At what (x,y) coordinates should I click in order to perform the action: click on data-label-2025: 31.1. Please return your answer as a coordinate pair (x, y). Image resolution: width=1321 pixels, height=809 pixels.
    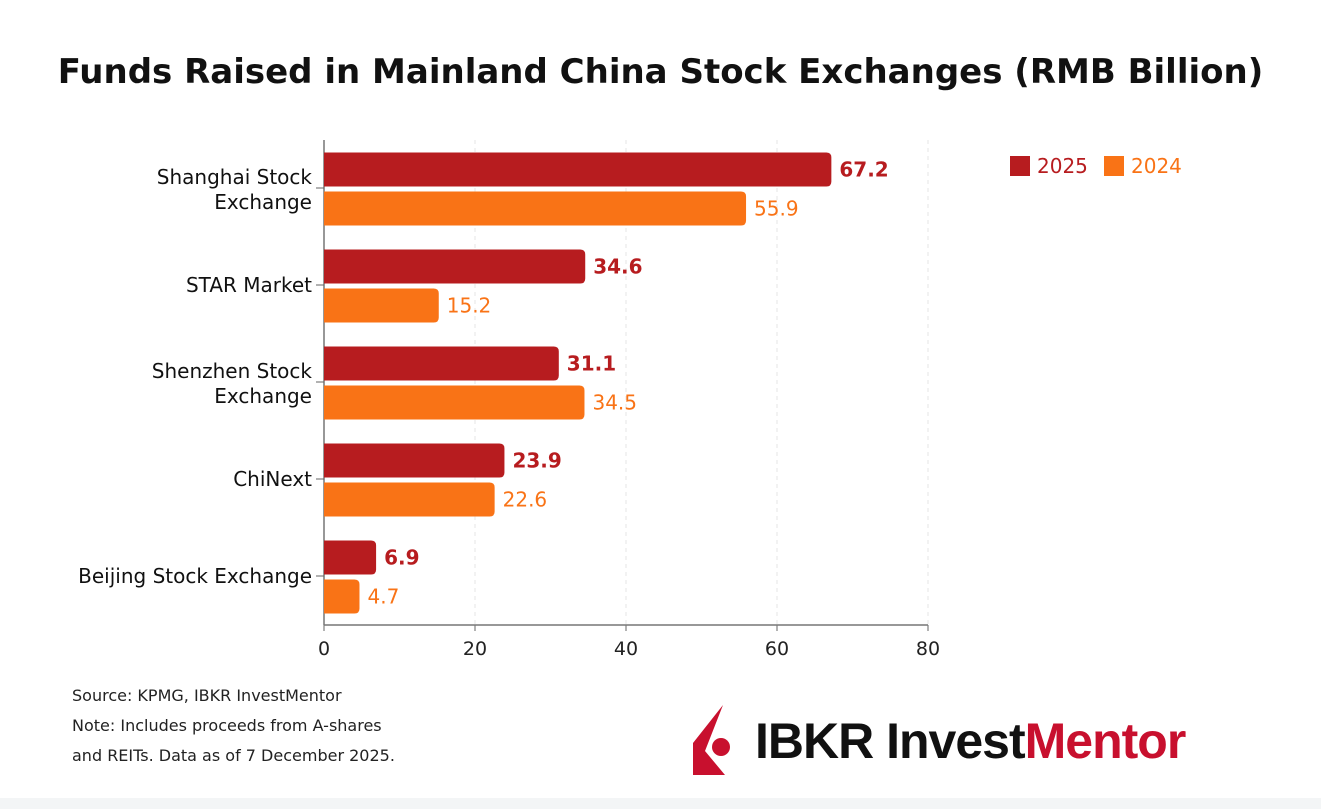
    Looking at the image, I should click on (591, 364).